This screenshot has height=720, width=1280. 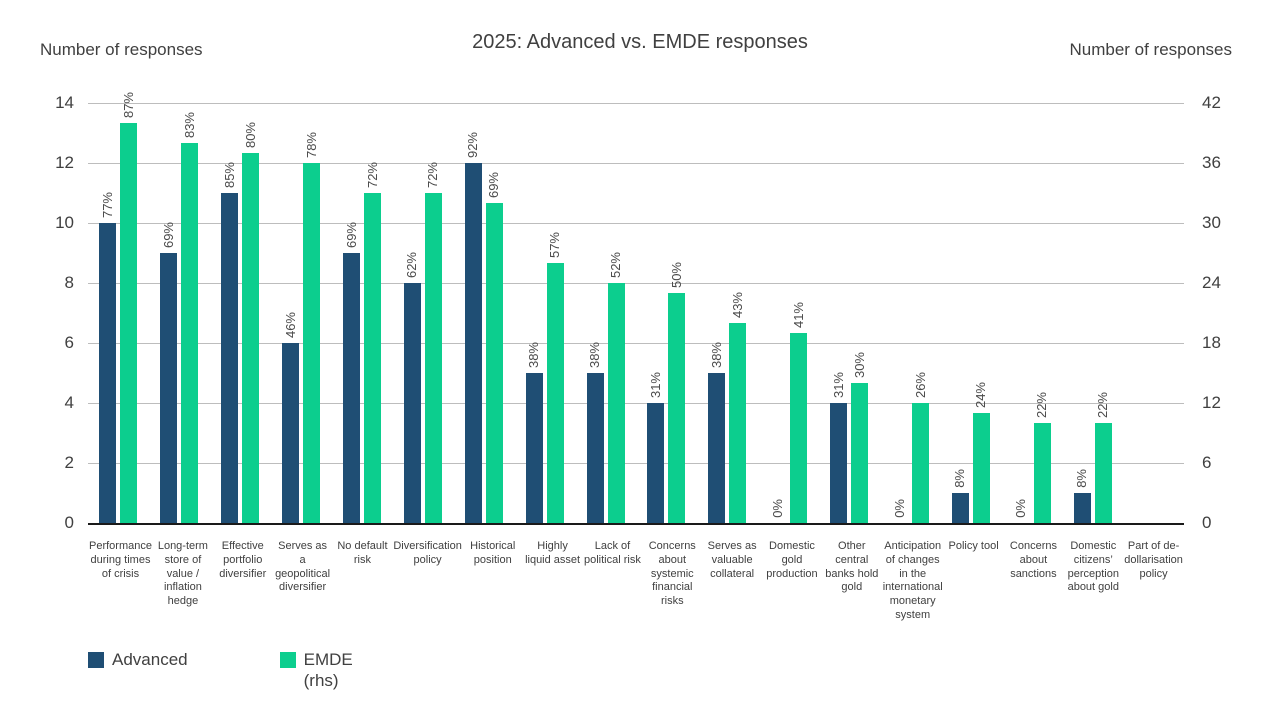 I want to click on left-axis-tick-label: 10, so click(x=64, y=222).